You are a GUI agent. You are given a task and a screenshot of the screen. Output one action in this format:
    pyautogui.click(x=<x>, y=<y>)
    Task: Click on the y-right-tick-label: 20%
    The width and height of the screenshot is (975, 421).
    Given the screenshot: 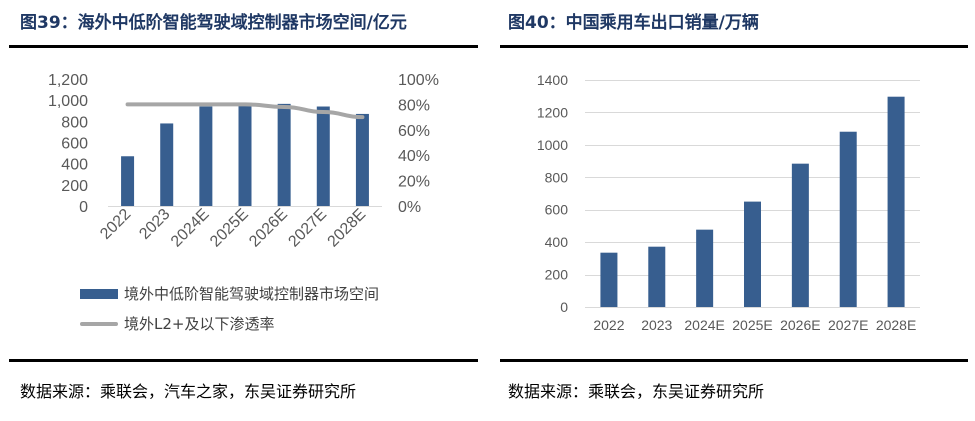 What is the action you would take?
    pyautogui.click(x=414, y=182)
    